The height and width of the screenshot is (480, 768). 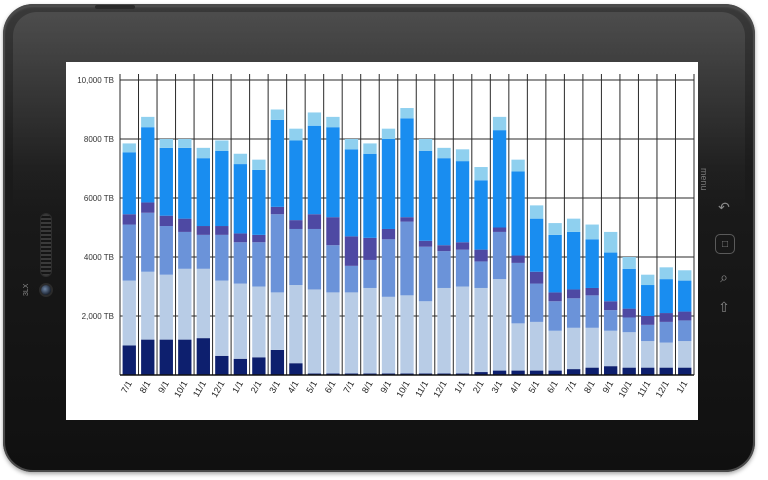 I want to click on home-icon: □, so click(x=725, y=244).